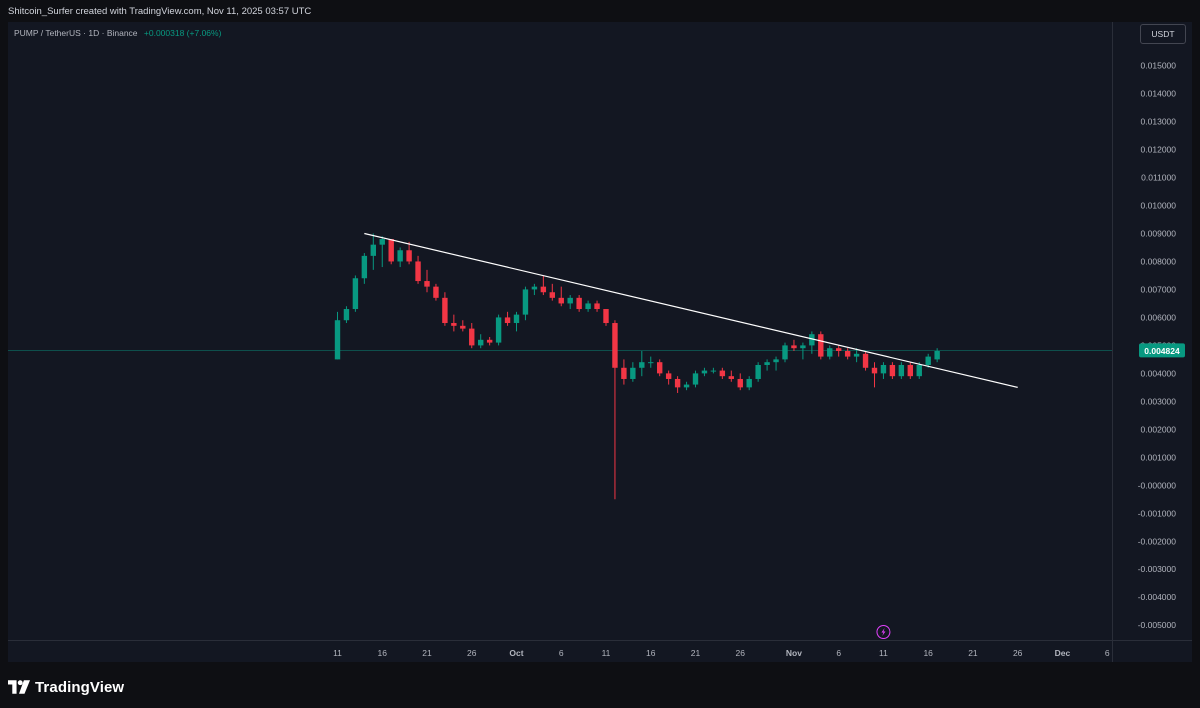 The width and height of the screenshot is (1200, 708). Describe the element at coordinates (1158, 178) in the screenshot. I see `y-tick-label: 0.011000` at that location.